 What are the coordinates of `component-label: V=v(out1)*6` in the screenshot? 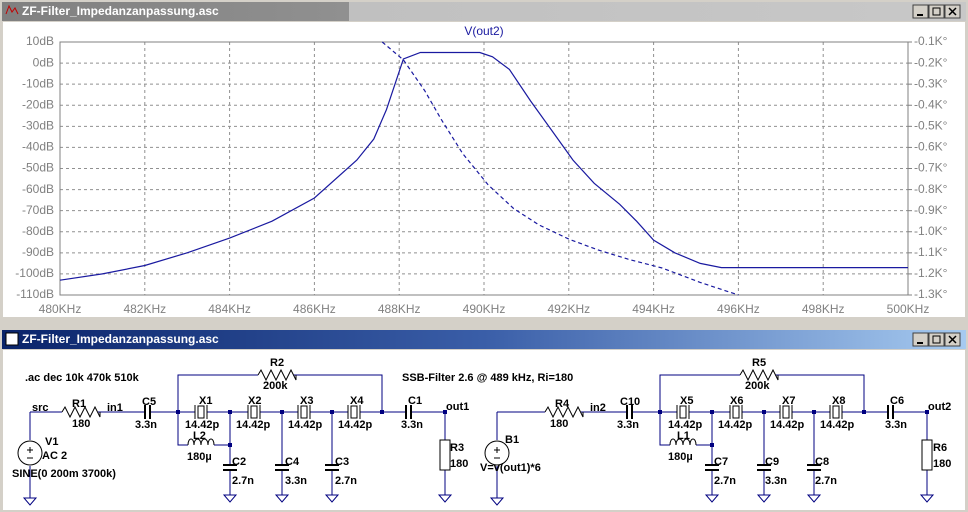 It's located at (510, 468).